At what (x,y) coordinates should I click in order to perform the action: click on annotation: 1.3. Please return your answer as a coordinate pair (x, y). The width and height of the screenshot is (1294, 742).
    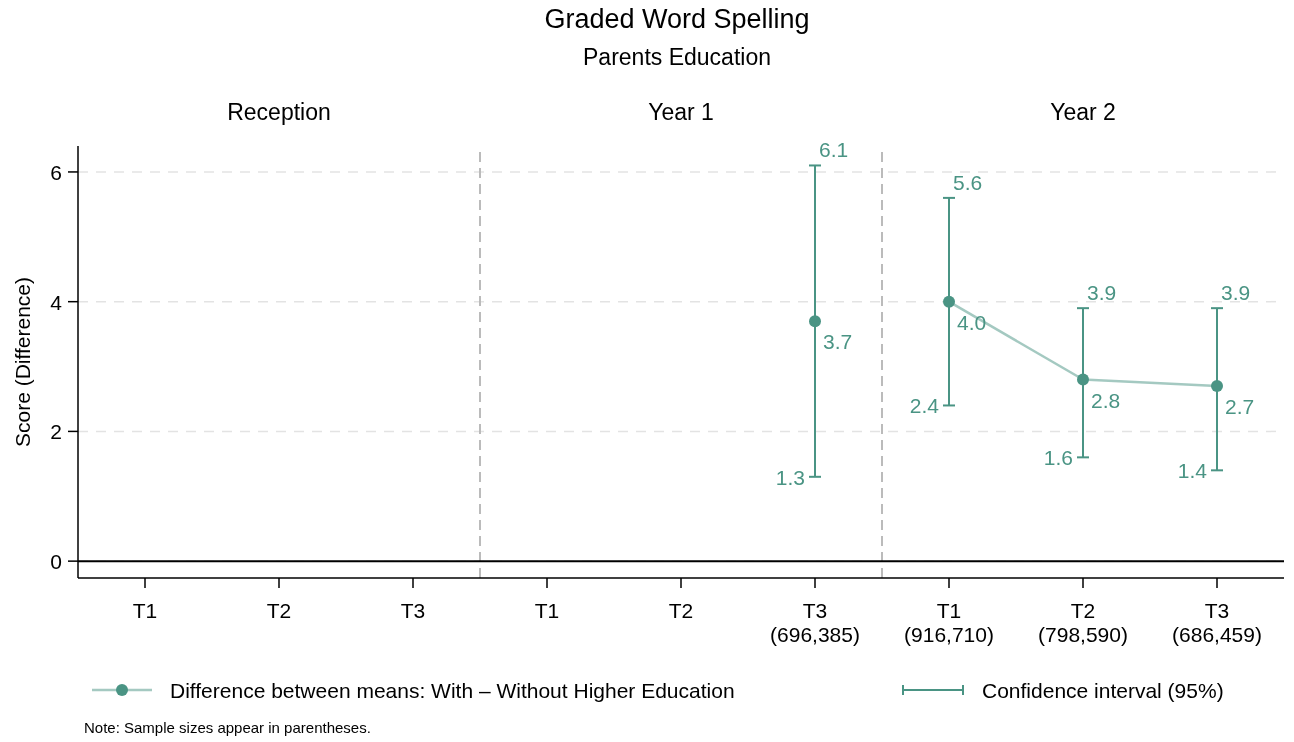
    Looking at the image, I should click on (790, 477).